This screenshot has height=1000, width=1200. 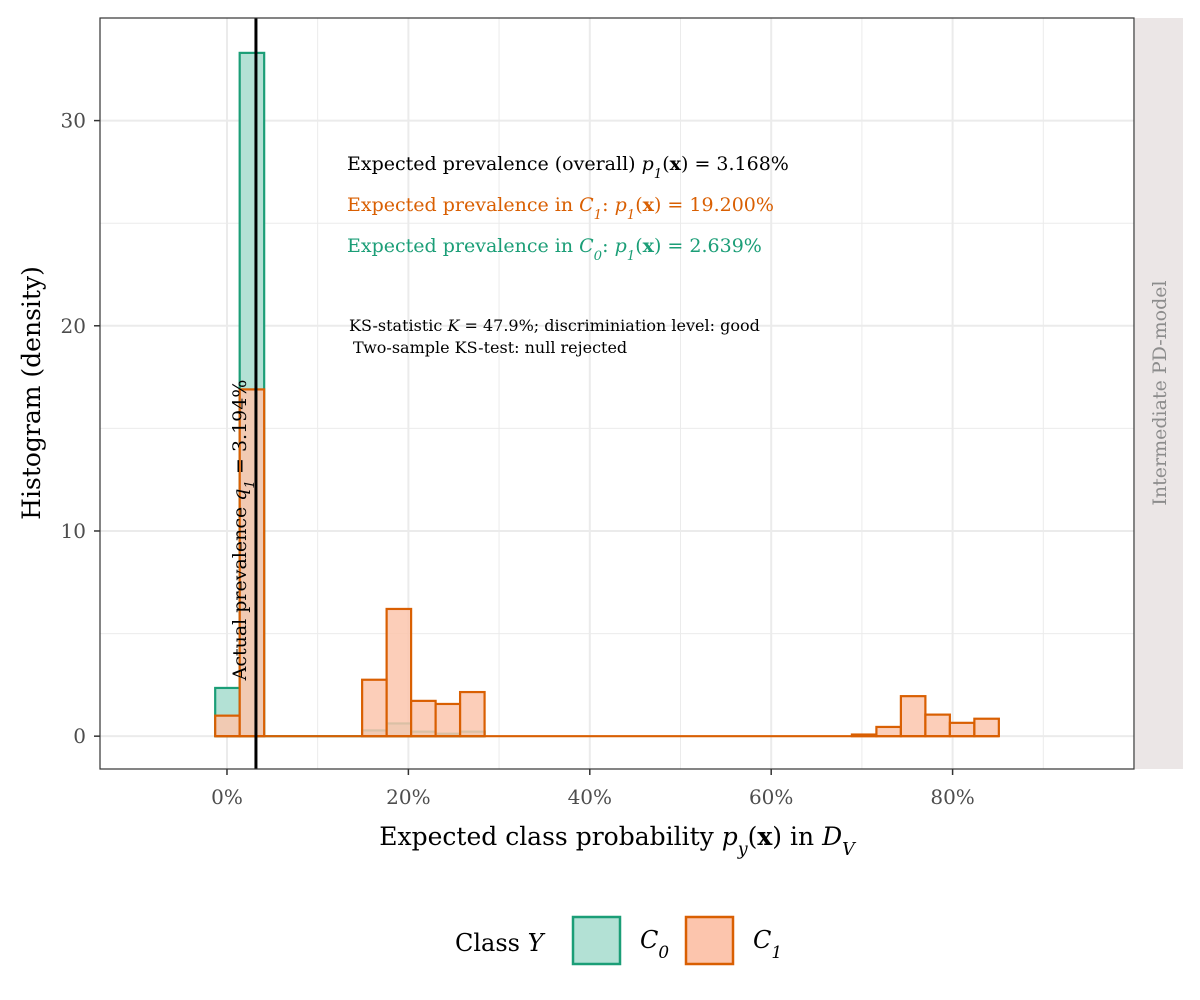 I want to click on x-tick-label: 0%, so click(x=227, y=797).